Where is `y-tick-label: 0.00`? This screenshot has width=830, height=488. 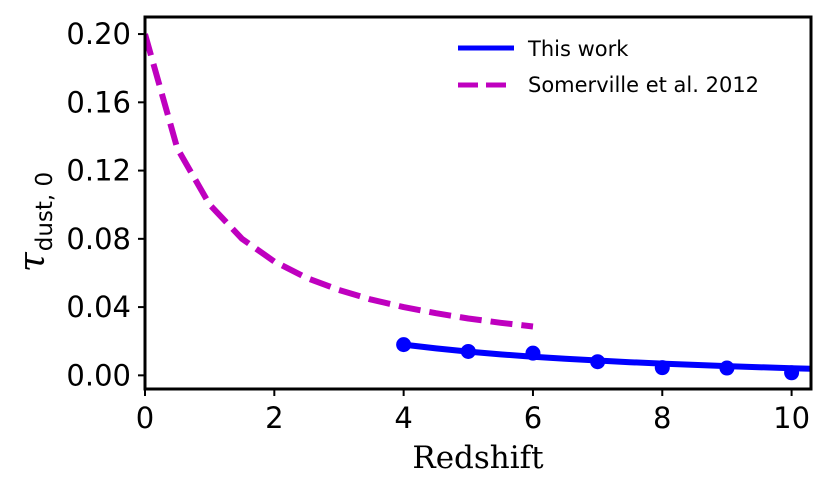
y-tick-label: 0.00 is located at coordinates (98, 375).